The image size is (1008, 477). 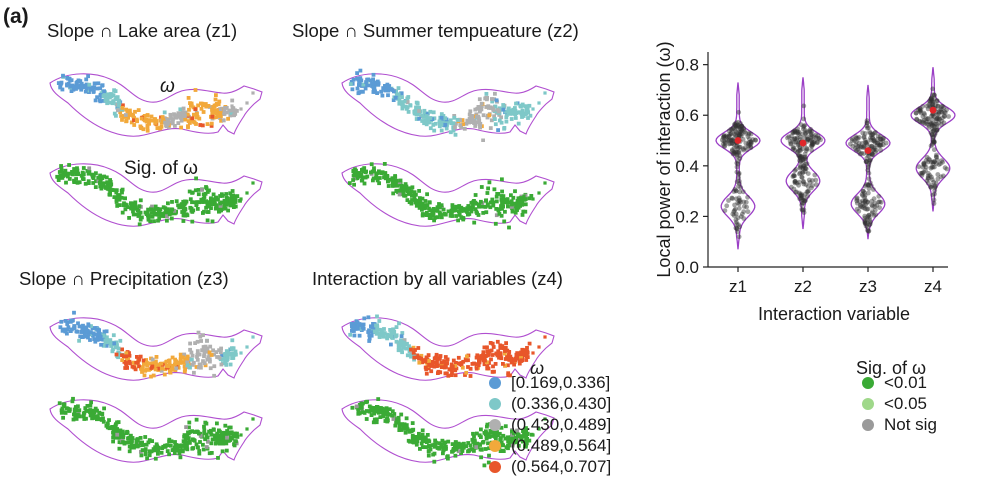 What do you see at coordinates (906, 382) in the screenshot?
I see `legend-label: <0.01` at bounding box center [906, 382].